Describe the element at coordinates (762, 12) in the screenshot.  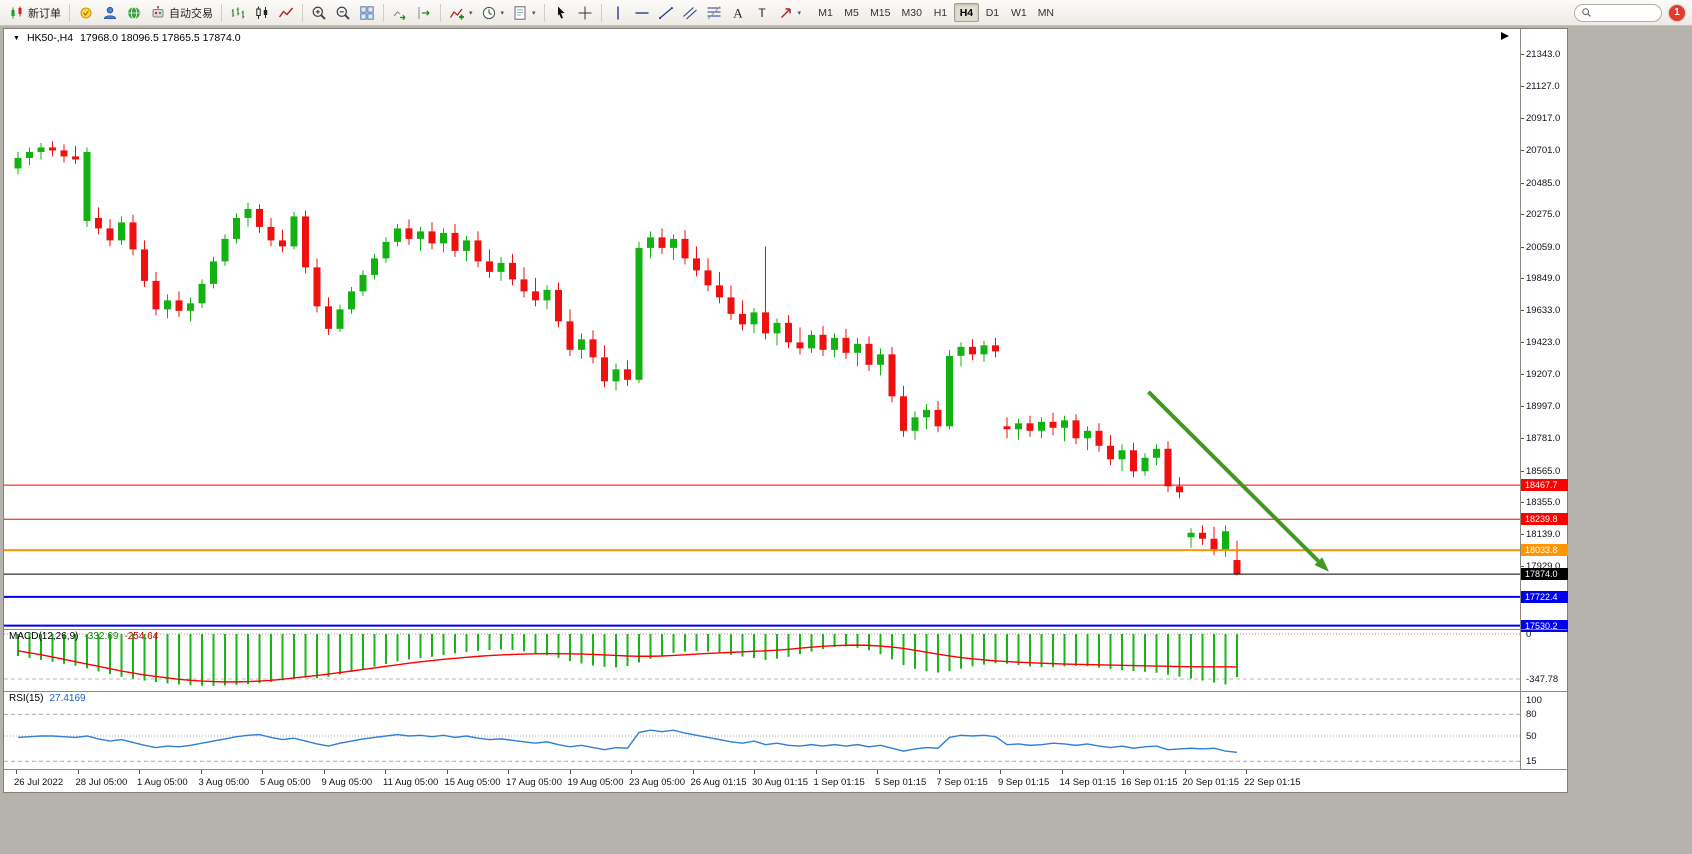
I see `text-label-button: T` at that location.